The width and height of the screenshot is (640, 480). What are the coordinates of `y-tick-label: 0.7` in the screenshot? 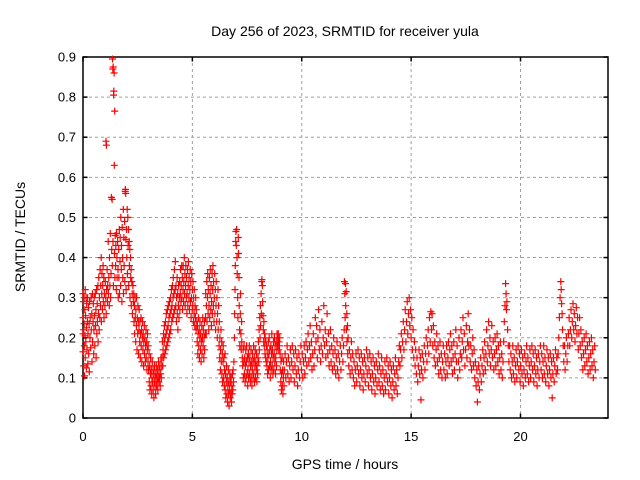 It's located at (67, 137).